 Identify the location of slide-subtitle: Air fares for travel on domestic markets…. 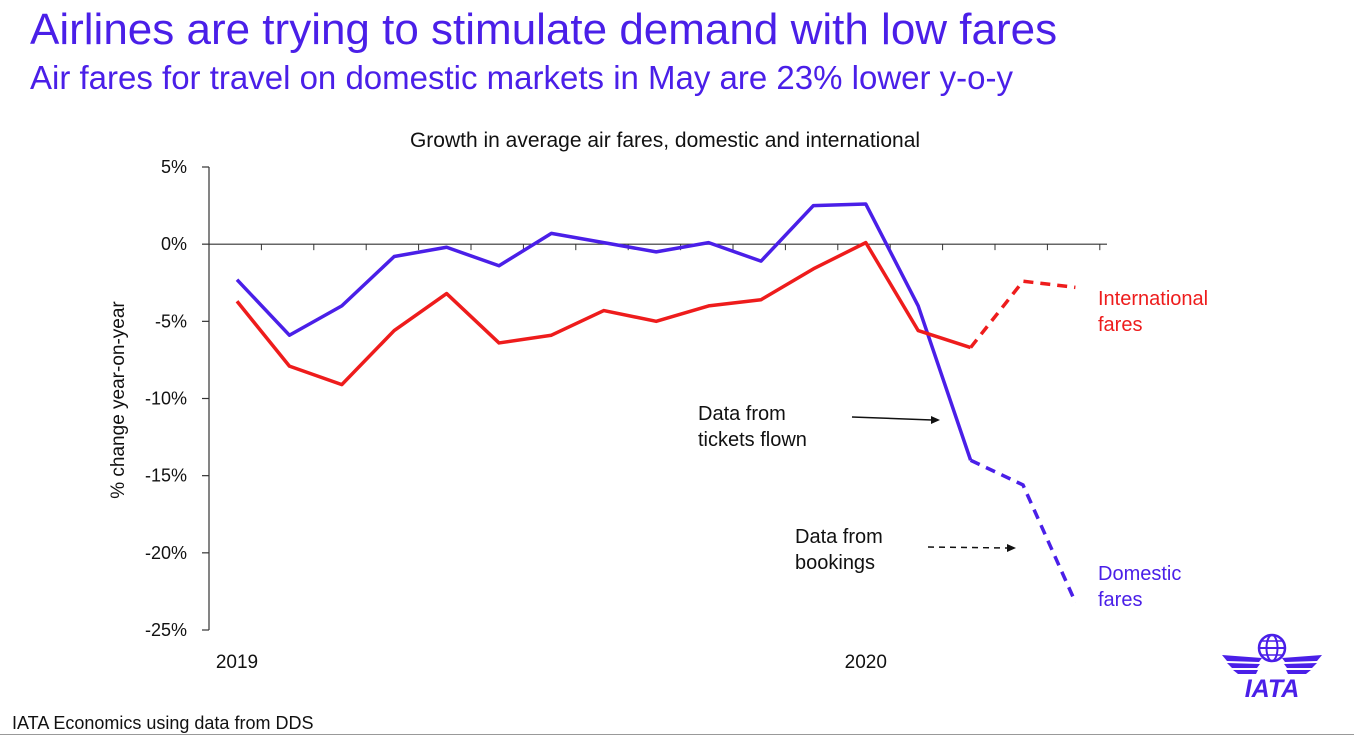
(521, 77).